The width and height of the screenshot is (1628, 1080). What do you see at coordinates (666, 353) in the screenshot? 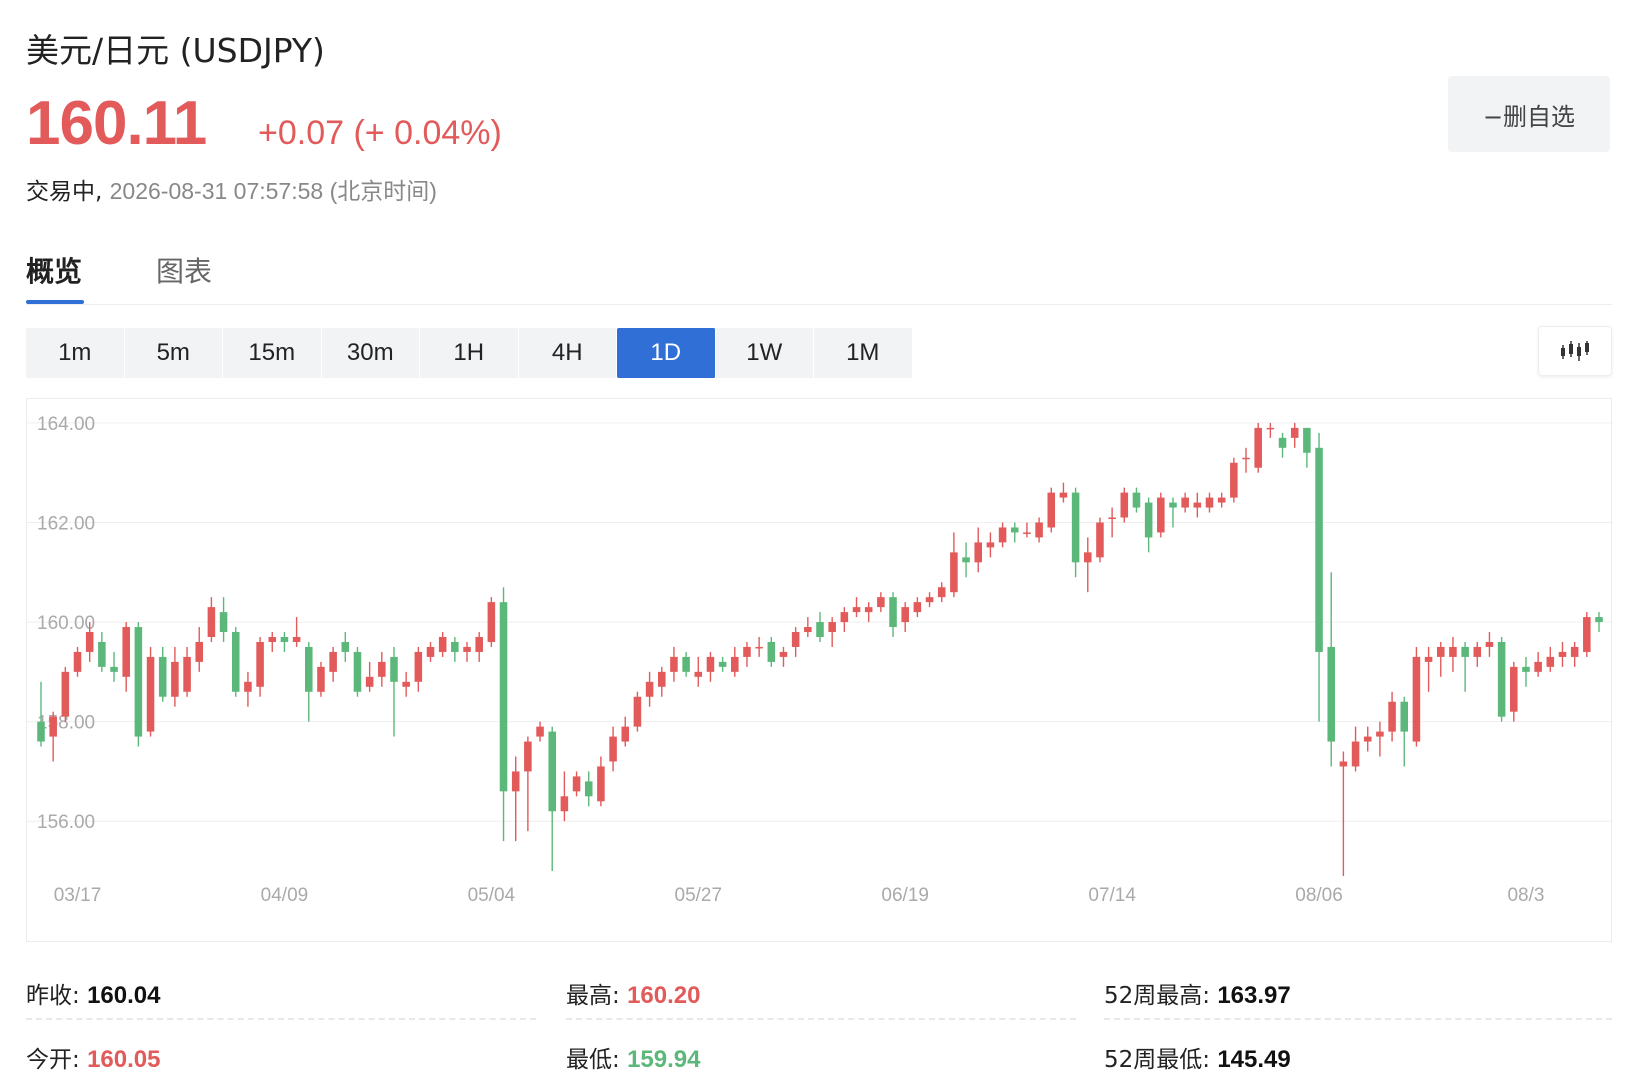
I see `interval-1d: 1D` at bounding box center [666, 353].